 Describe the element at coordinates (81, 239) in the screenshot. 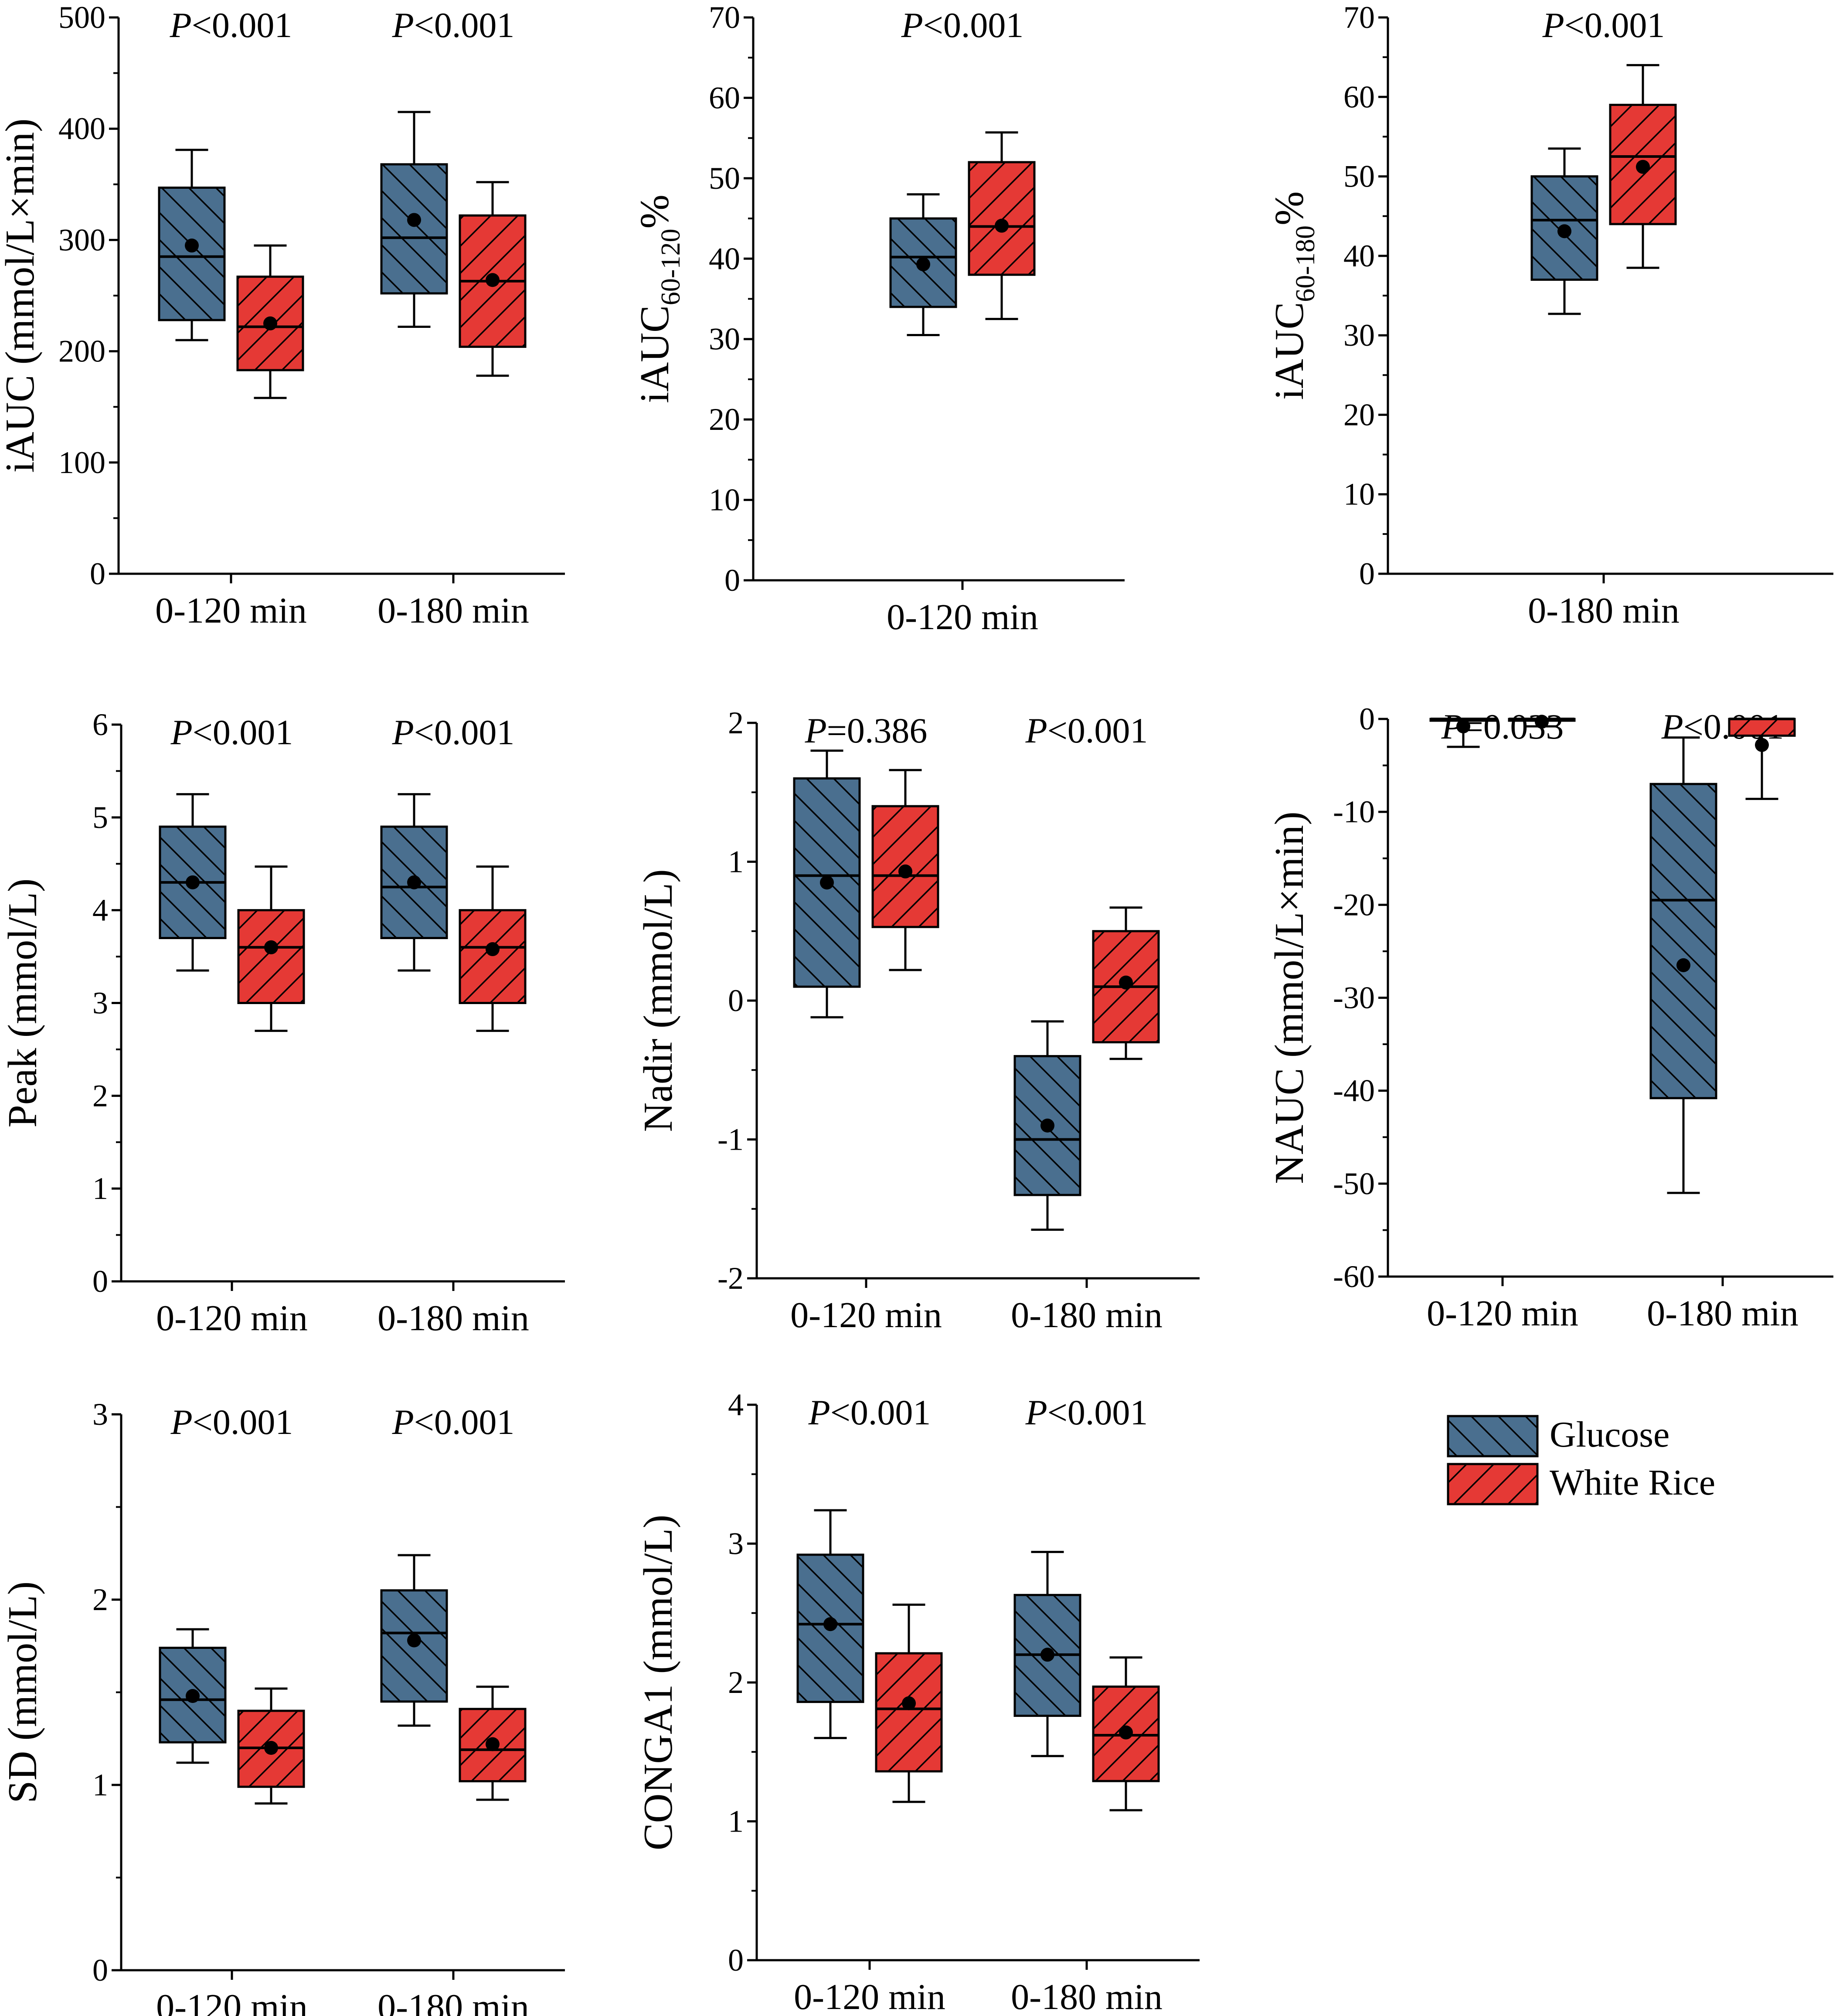

I see `y-tick-label: 300` at that location.